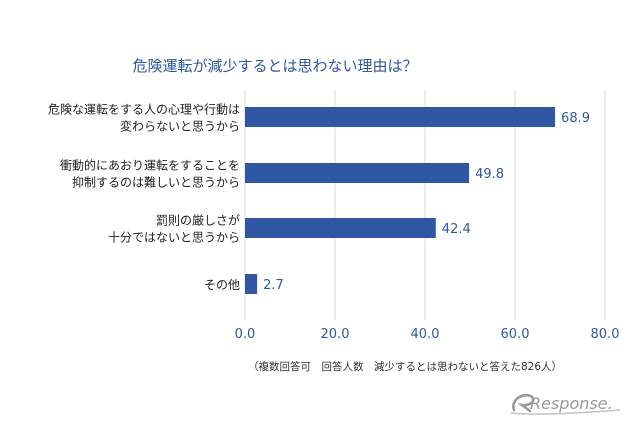 The width and height of the screenshot is (640, 426). What do you see at coordinates (174, 238) in the screenshot?
I see `category-label-line: 十分ではないと思うから` at bounding box center [174, 238].